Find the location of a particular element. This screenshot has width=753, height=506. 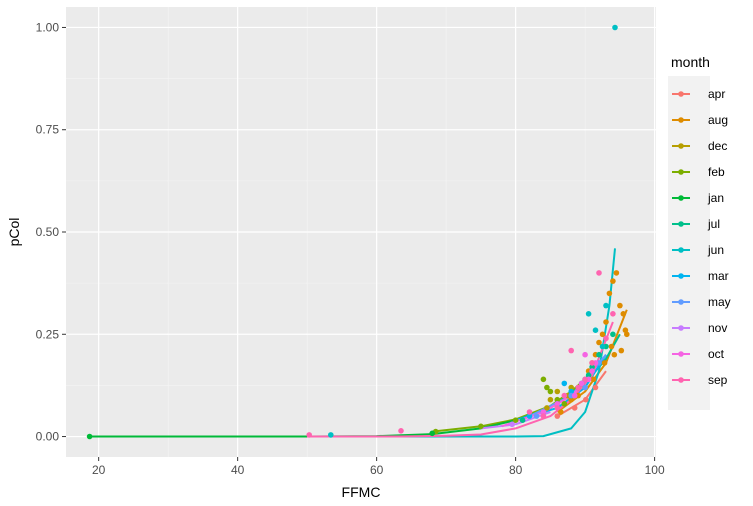

x-tick-label: 20 is located at coordinates (99, 470).